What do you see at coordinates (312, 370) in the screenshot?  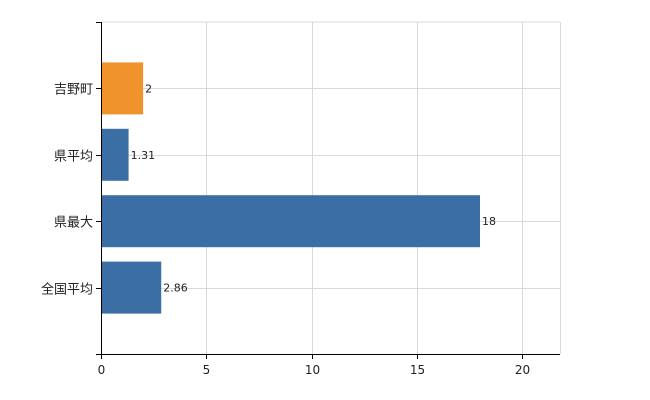 I see `x-tick-label-10: 10` at bounding box center [312, 370].